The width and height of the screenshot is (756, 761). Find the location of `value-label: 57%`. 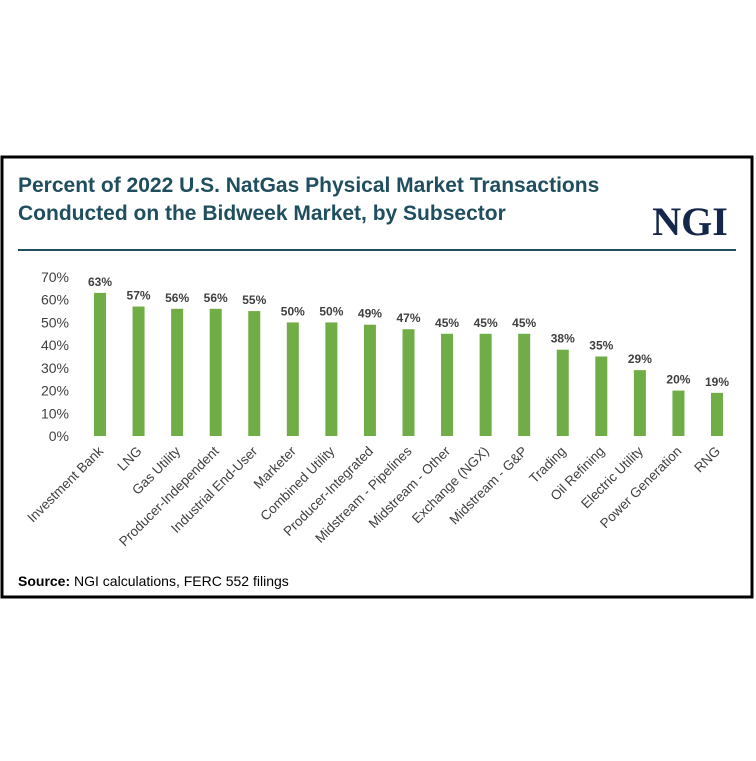

value-label: 57% is located at coordinates (139, 296).